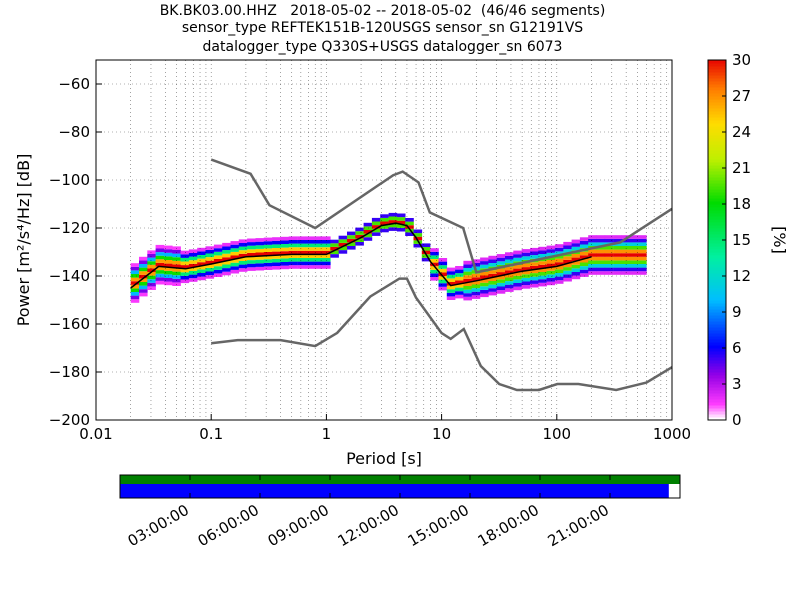  What do you see at coordinates (741, 60) in the screenshot?
I see `colorbar-tick-label: 30` at bounding box center [741, 60].